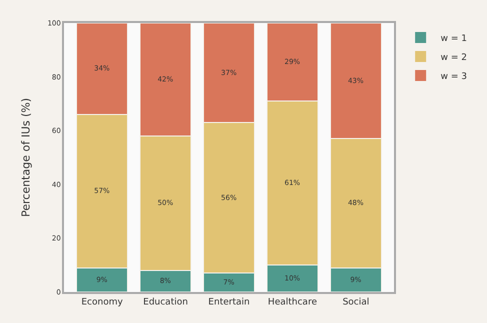 This screenshot has width=487, height=323. What do you see at coordinates (293, 303) in the screenshot?
I see `x-tick-label: Healthcare` at bounding box center [293, 303].